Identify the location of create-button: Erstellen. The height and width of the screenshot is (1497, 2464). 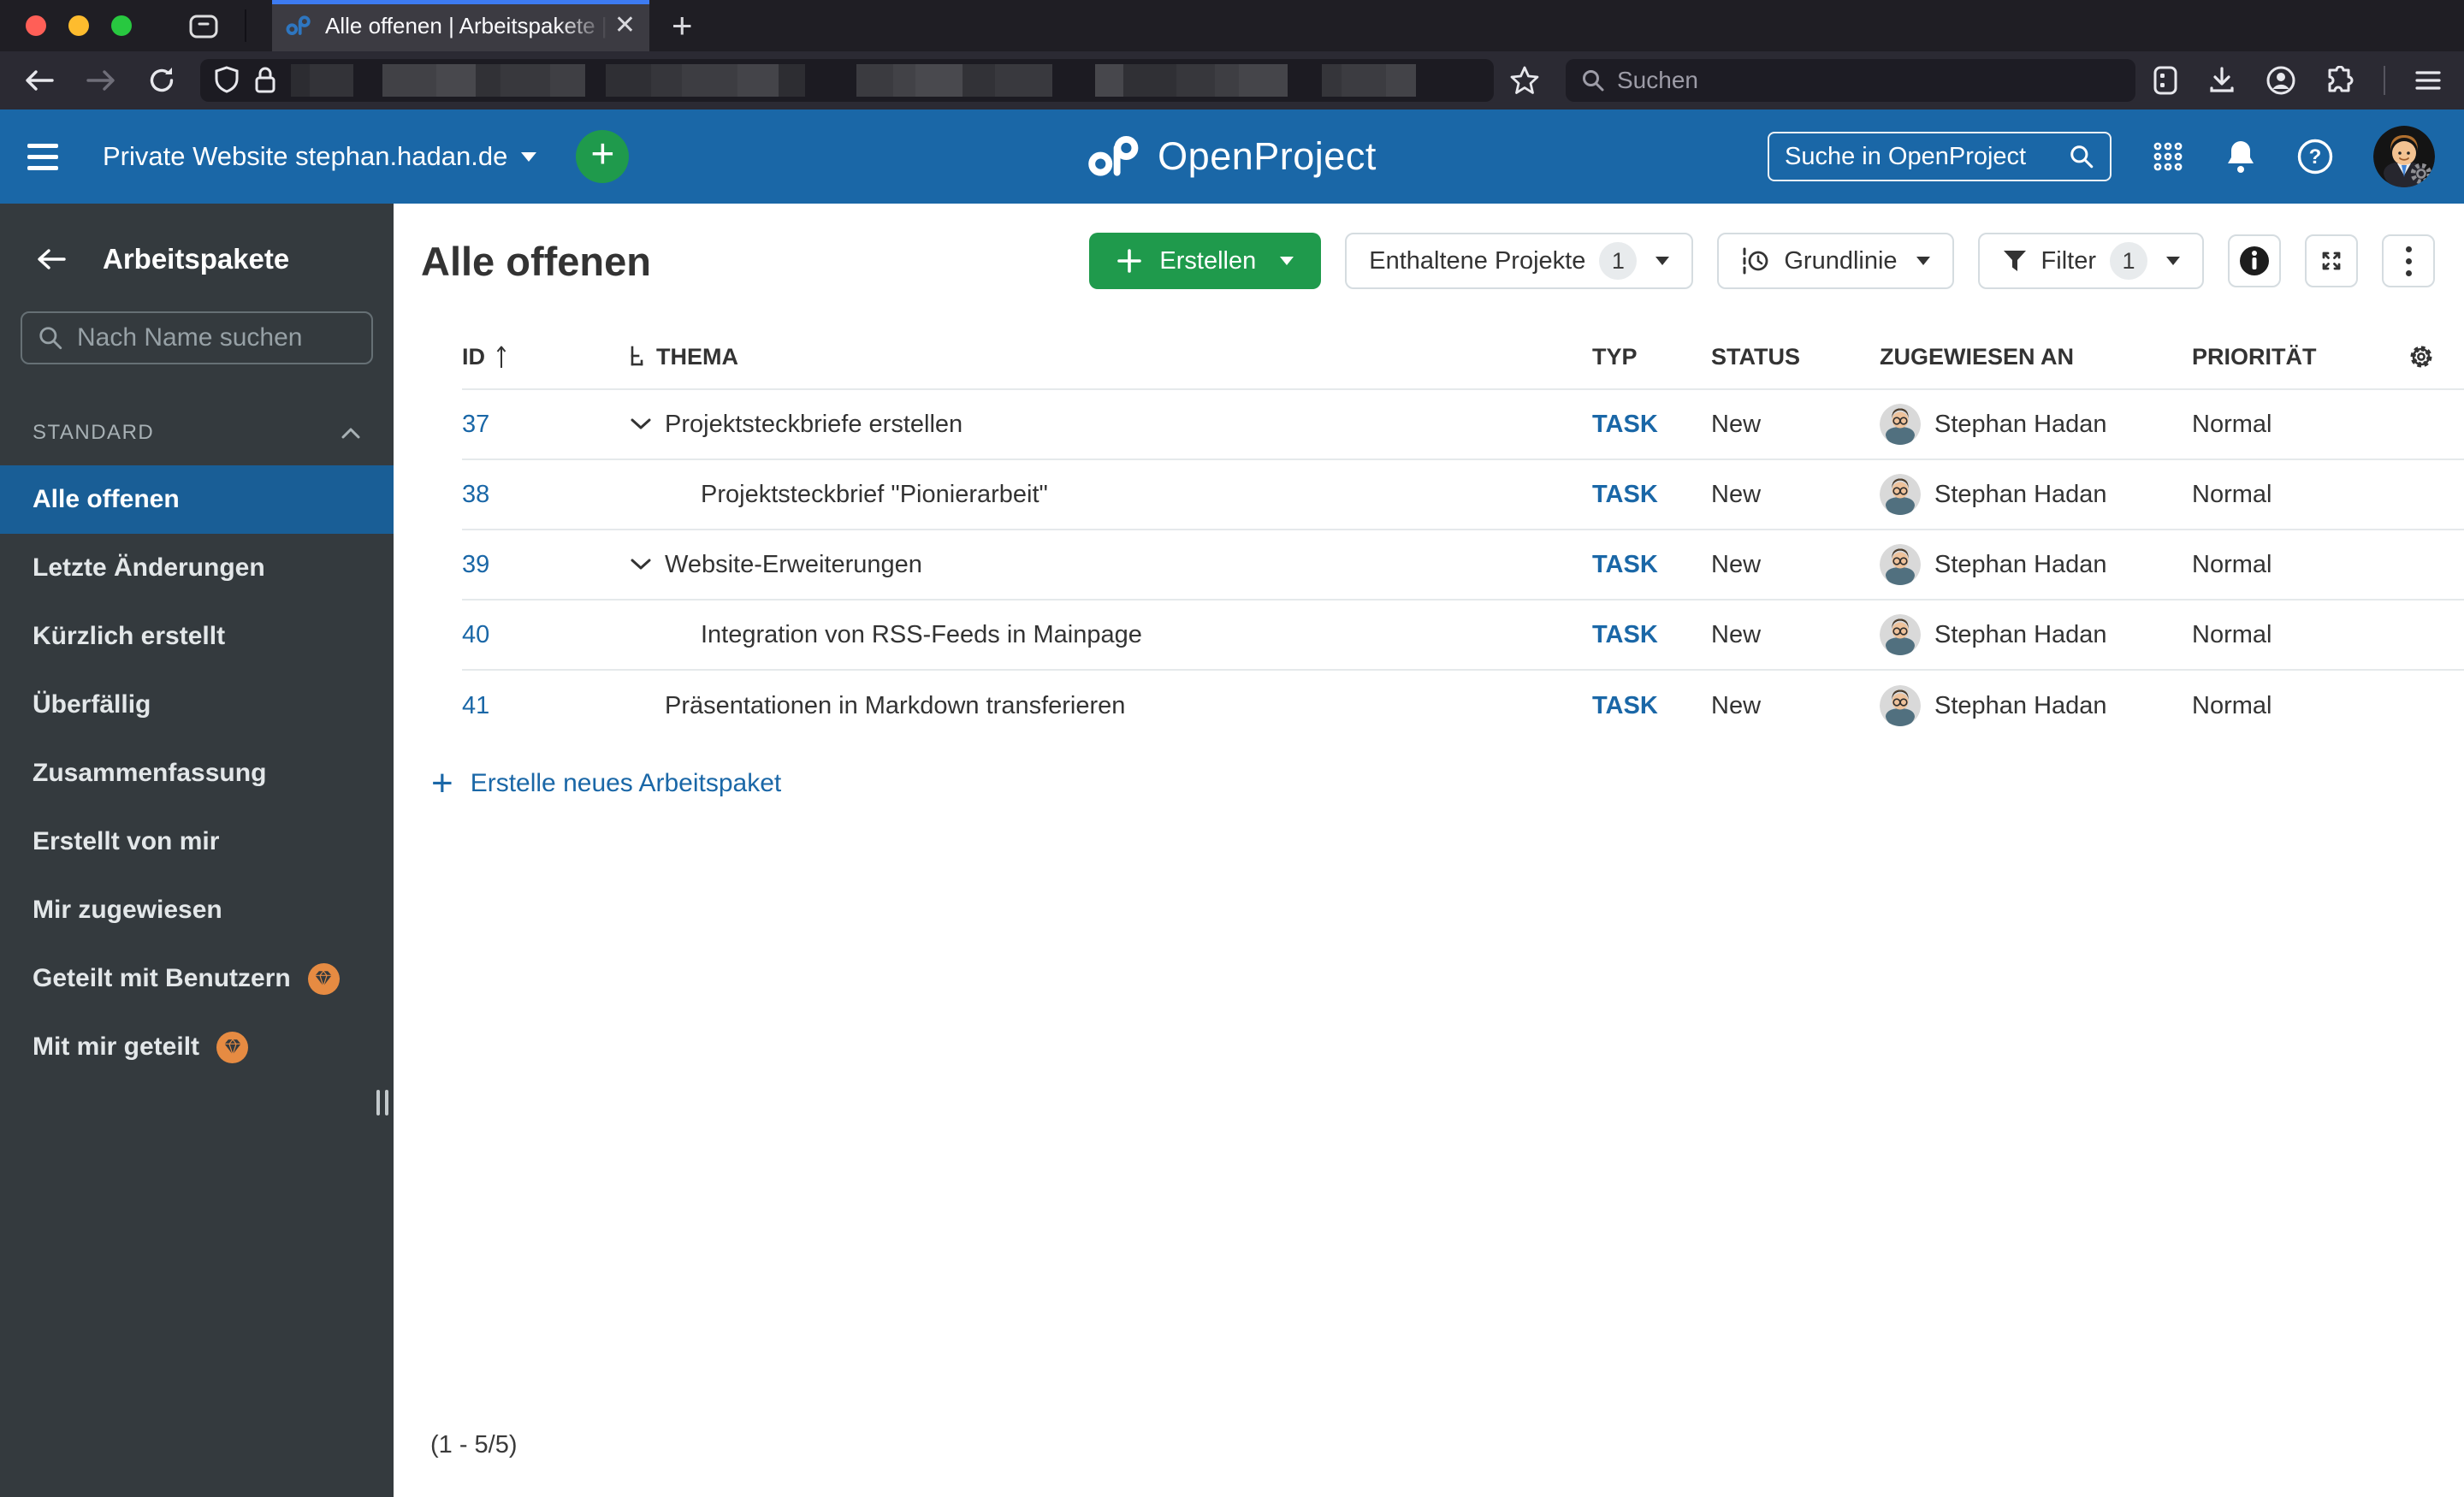
(1205, 261).